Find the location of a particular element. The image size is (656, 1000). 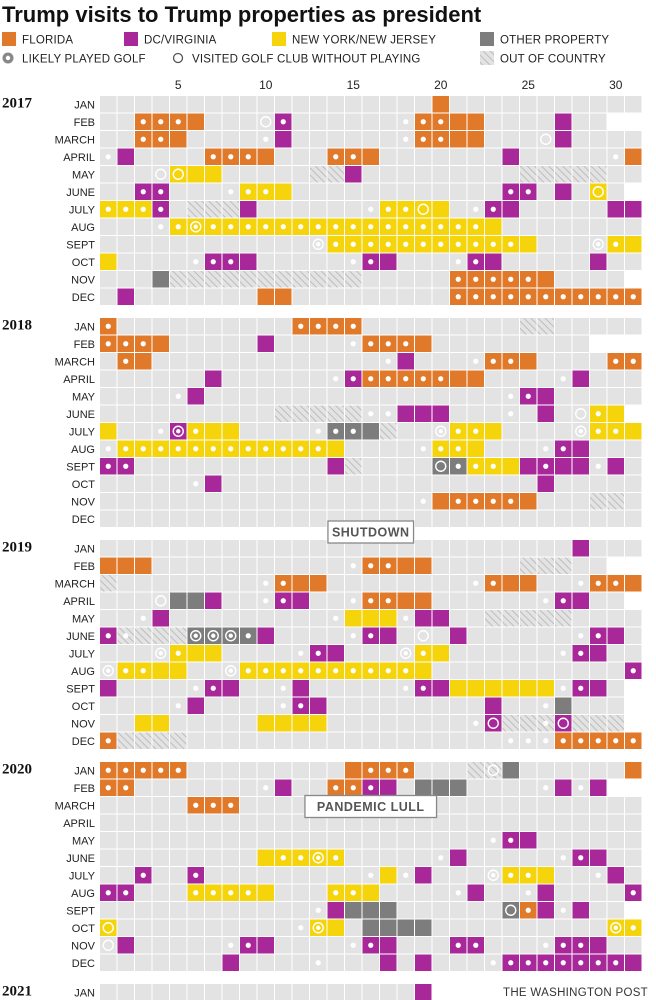

month-label-2019-june: JUNE is located at coordinates (80, 637).